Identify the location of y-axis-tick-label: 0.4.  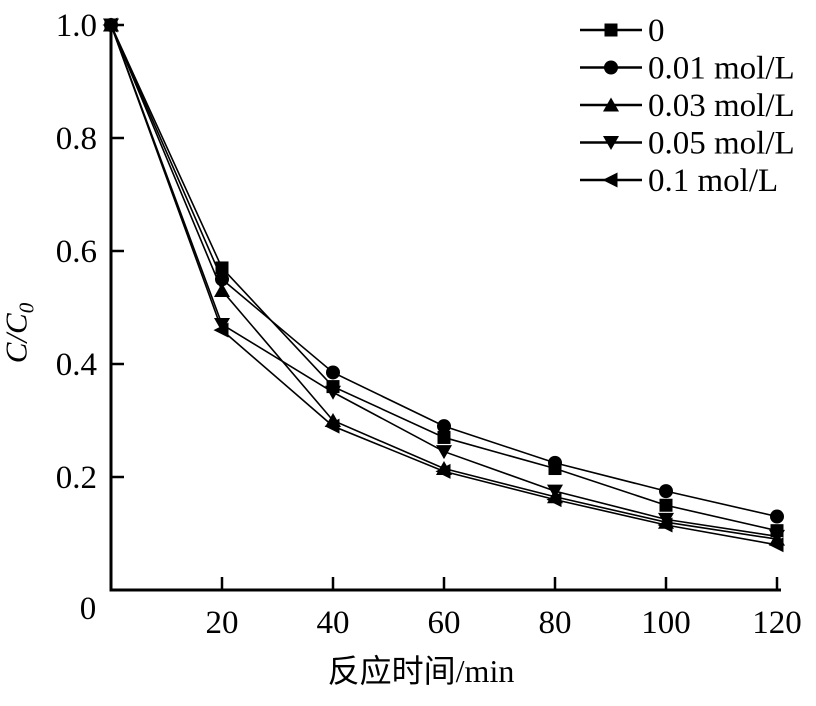
(76, 365).